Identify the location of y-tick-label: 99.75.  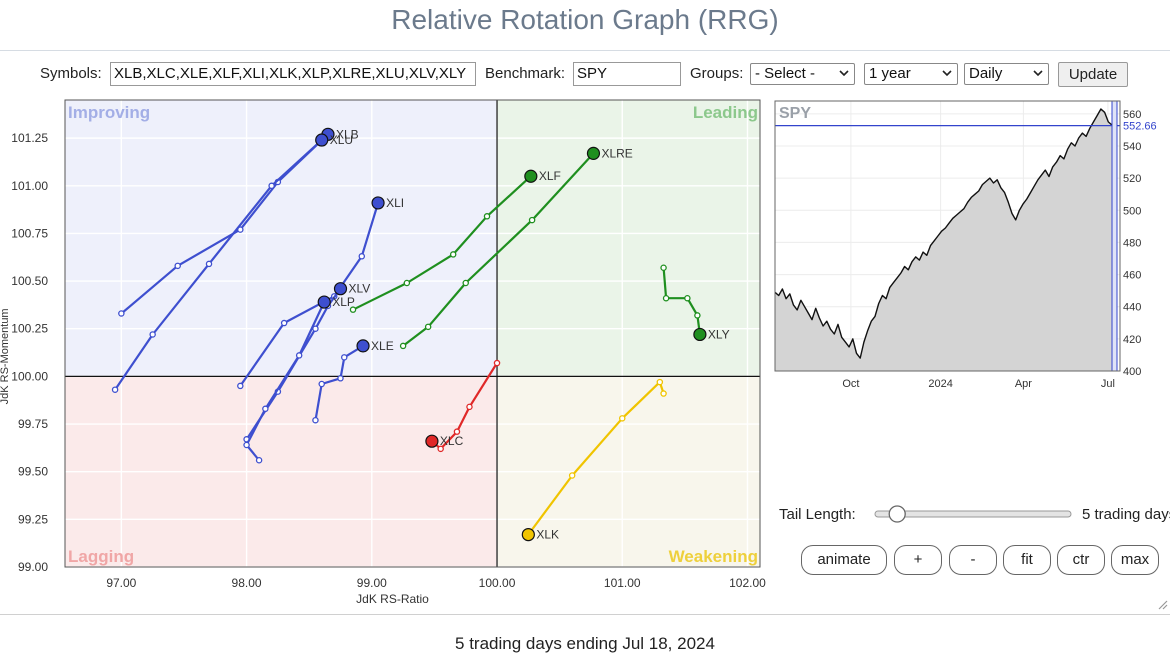
(33, 424).